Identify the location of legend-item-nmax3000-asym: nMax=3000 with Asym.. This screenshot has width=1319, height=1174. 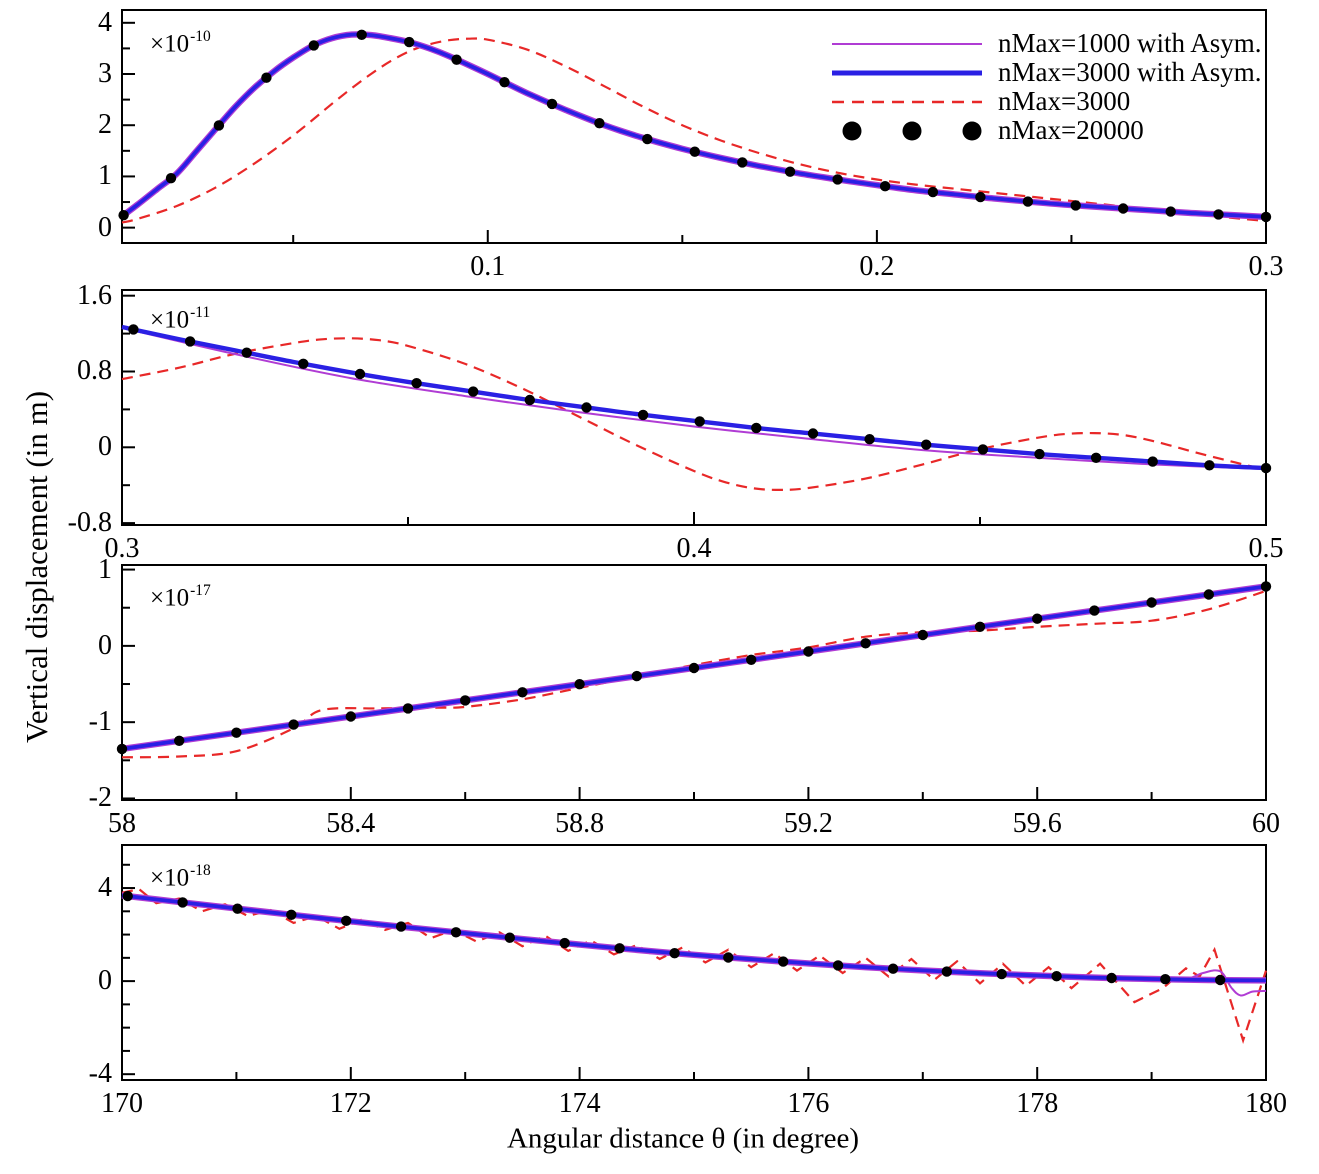
(1044, 72).